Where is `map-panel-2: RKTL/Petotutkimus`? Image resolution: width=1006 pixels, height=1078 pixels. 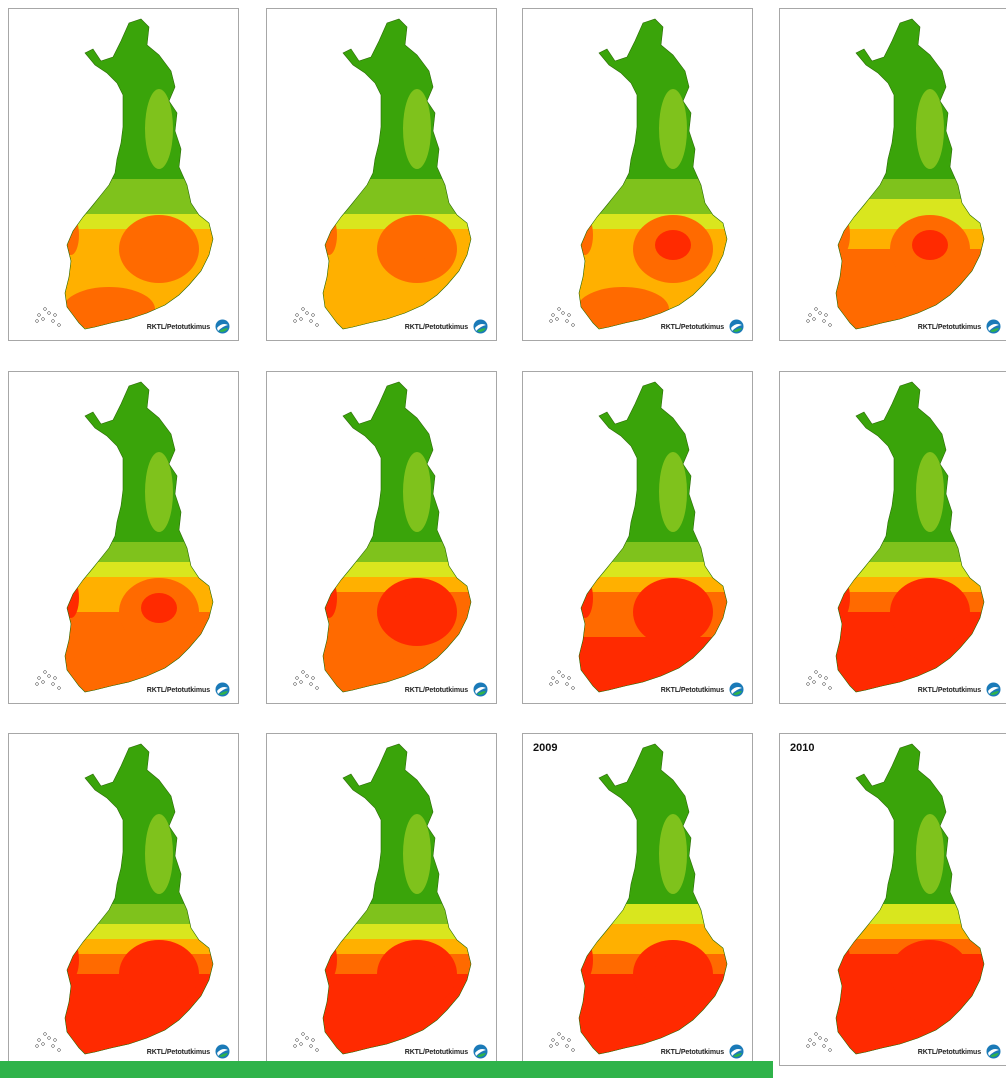 map-panel-2: RKTL/Petotutkimus is located at coordinates (381, 174).